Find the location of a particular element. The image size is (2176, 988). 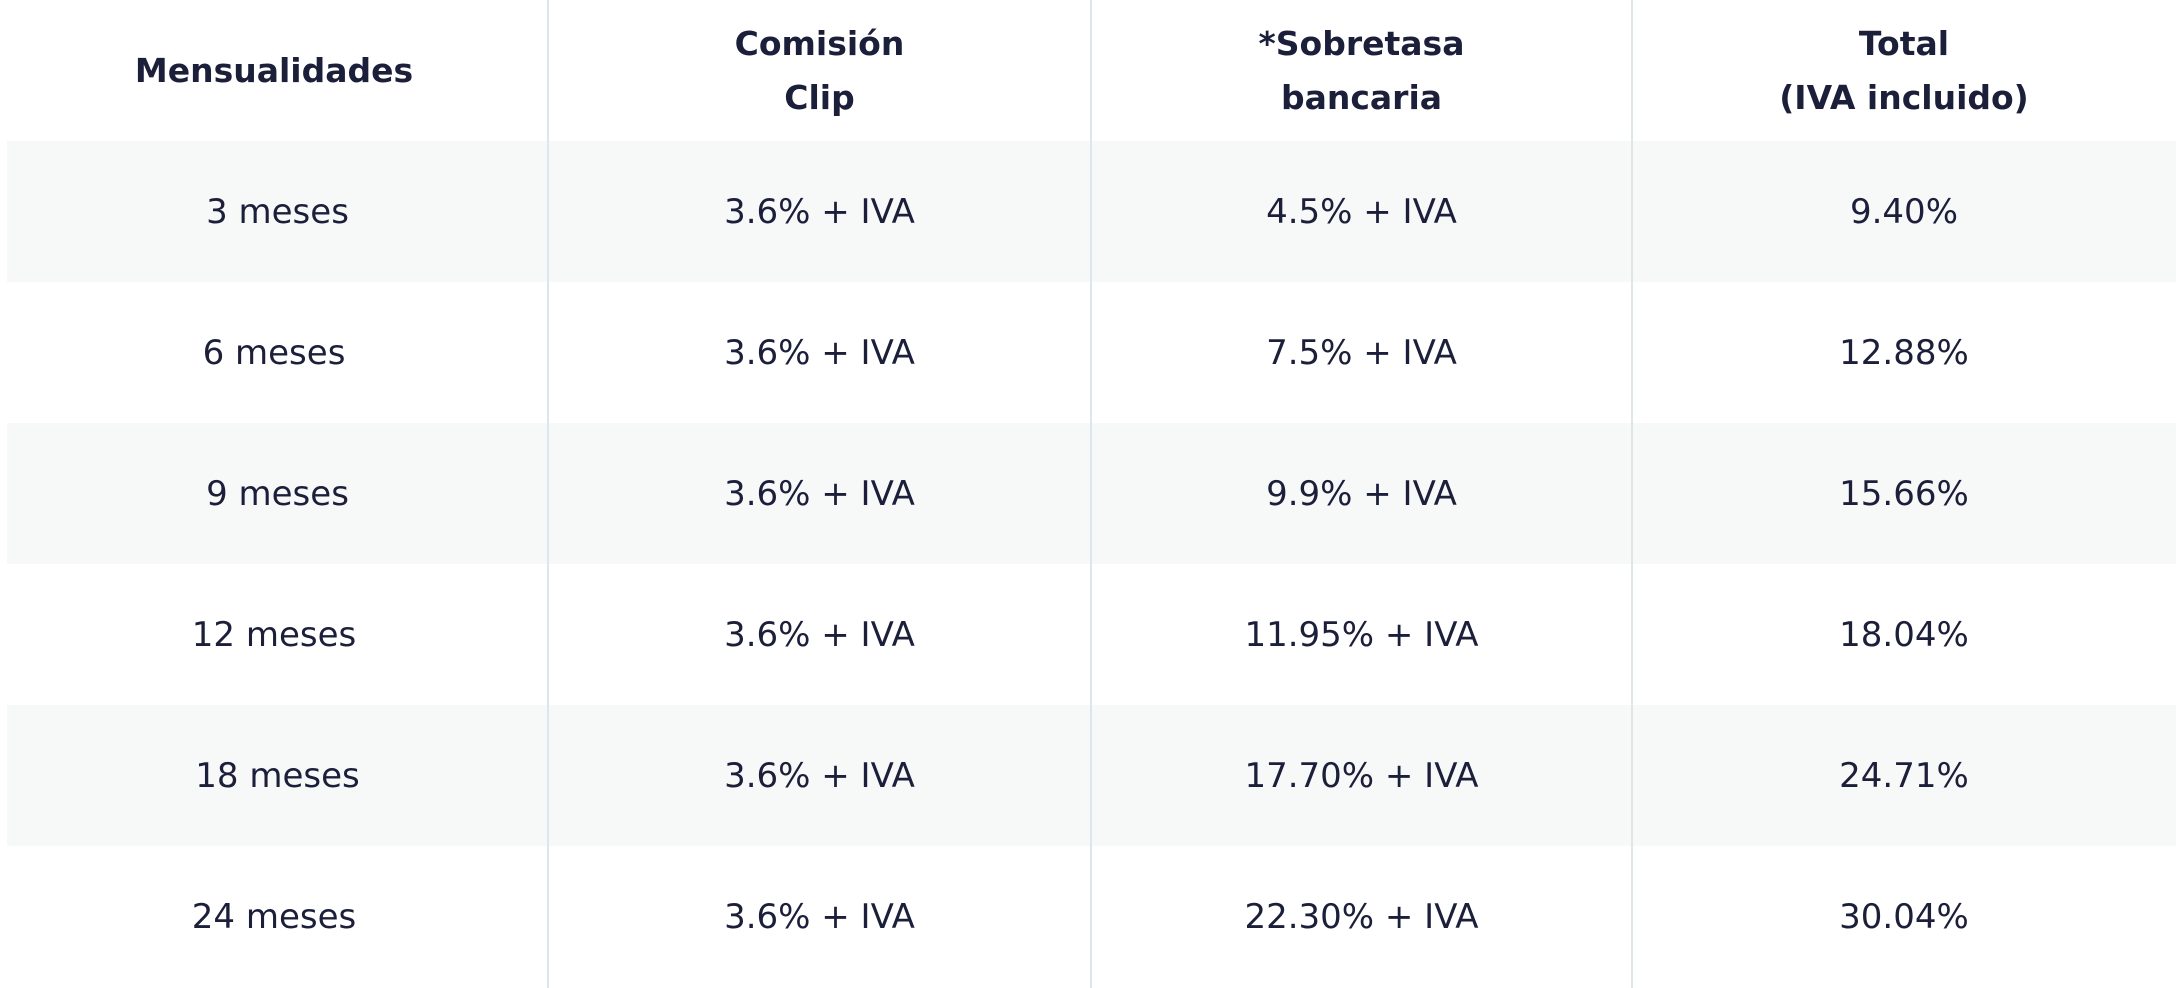

table-row: 9 meses 3.6% + IVA 9.9% + IVA 15.66% is located at coordinates (1088, 493).